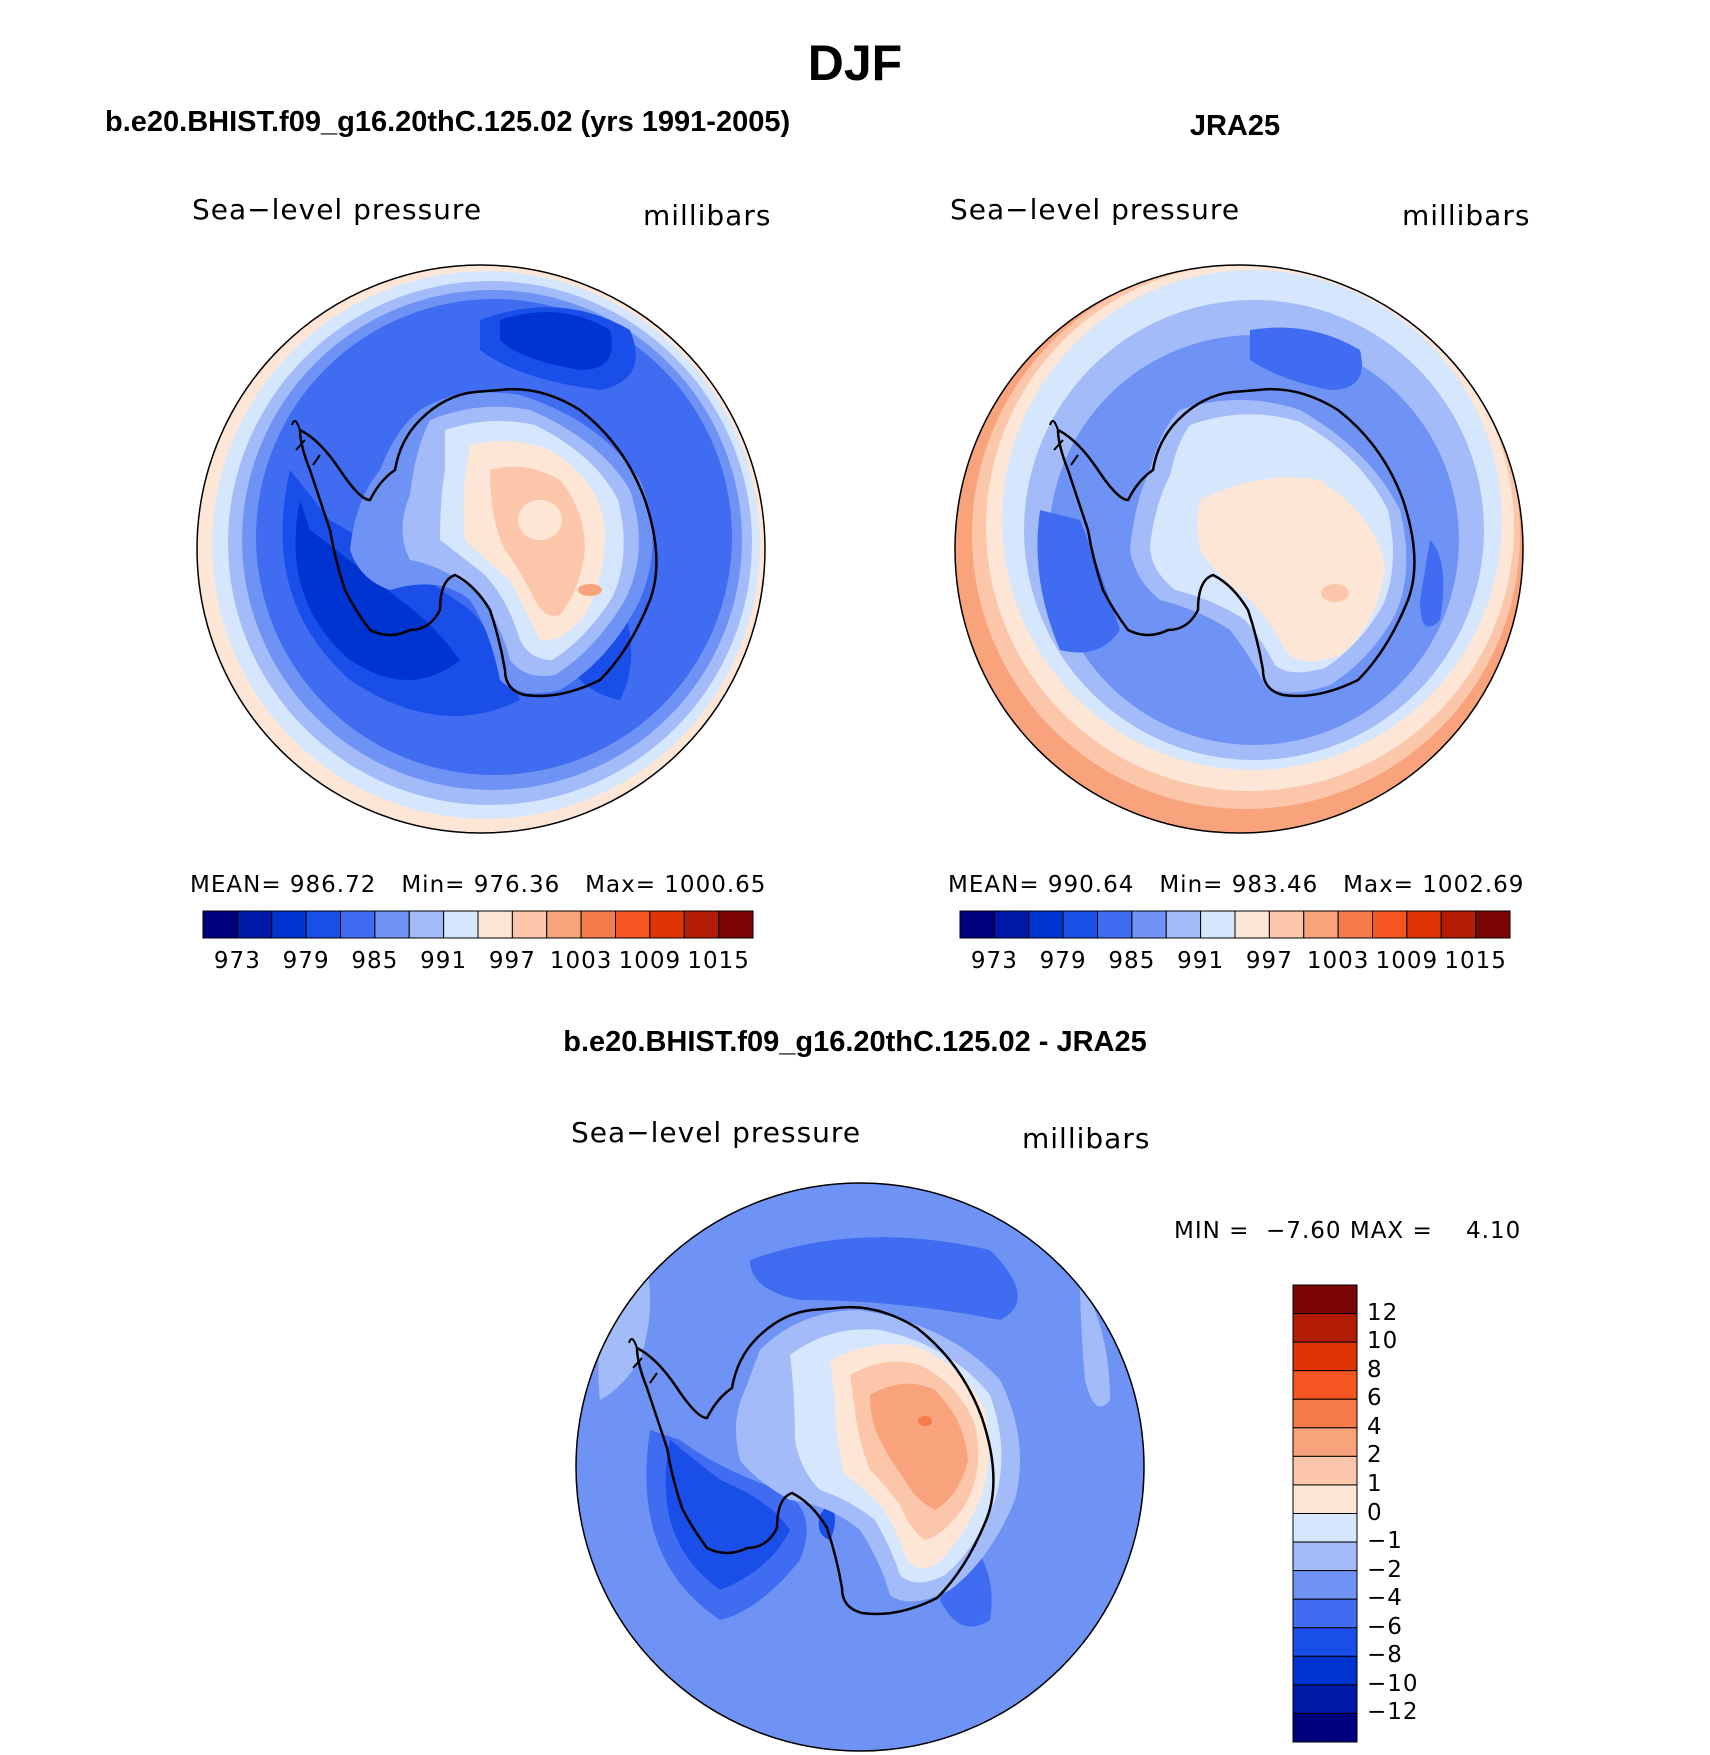 The image size is (1710, 1755). What do you see at coordinates (1375, 1369) in the screenshot?
I see `colorbar-tick-label: 8` at bounding box center [1375, 1369].